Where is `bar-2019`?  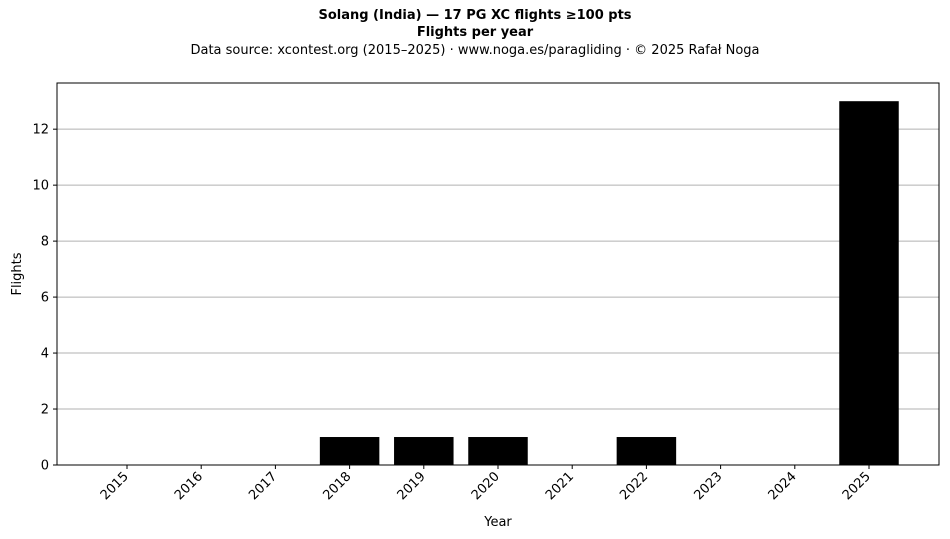 bar-2019 is located at coordinates (424, 451).